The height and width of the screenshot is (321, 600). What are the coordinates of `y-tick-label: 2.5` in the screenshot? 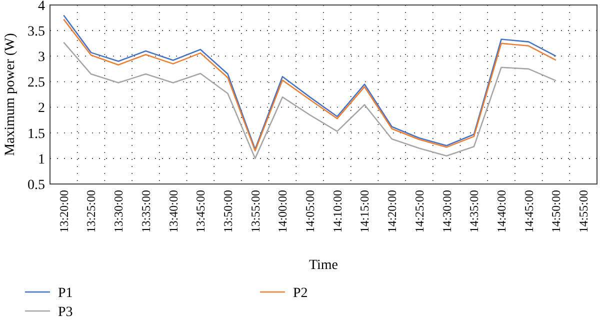 It's located at (36, 83).